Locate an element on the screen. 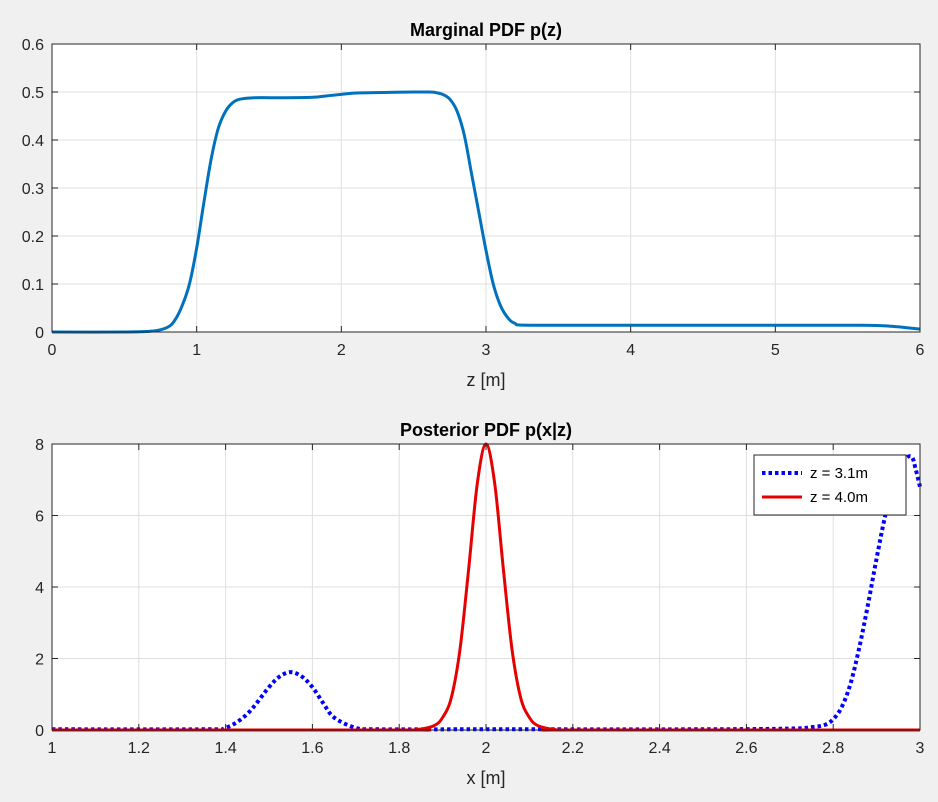 The image size is (938, 802). posterior-pdf-legend-label-2: z = 4.0m is located at coordinates (839, 497).